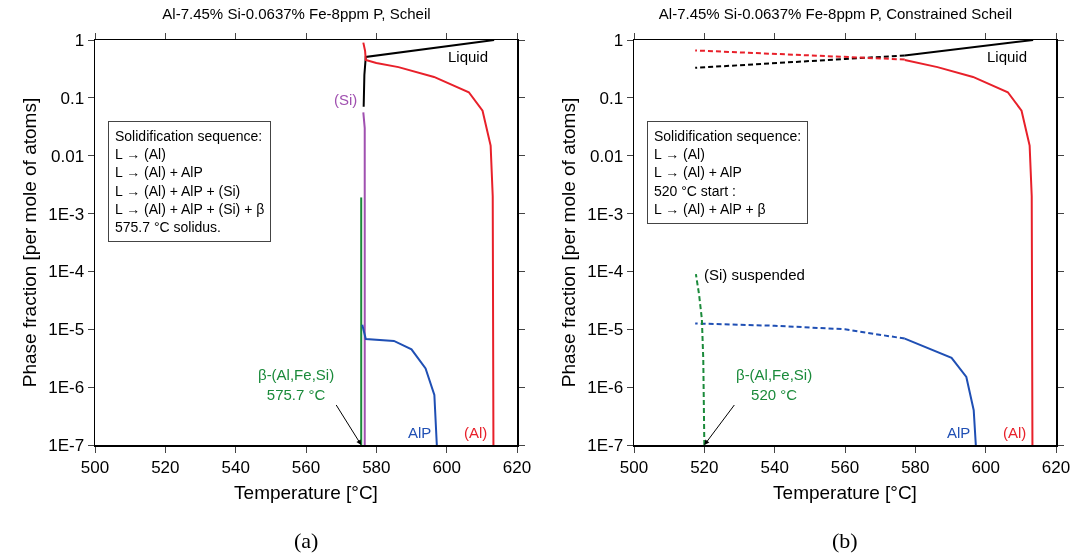  Describe the element at coordinates (835, 13) in the screenshot. I see `chart-title: Al-7.45% Si-0.0637% Fe-8ppm P, Constrained Scheil` at that location.